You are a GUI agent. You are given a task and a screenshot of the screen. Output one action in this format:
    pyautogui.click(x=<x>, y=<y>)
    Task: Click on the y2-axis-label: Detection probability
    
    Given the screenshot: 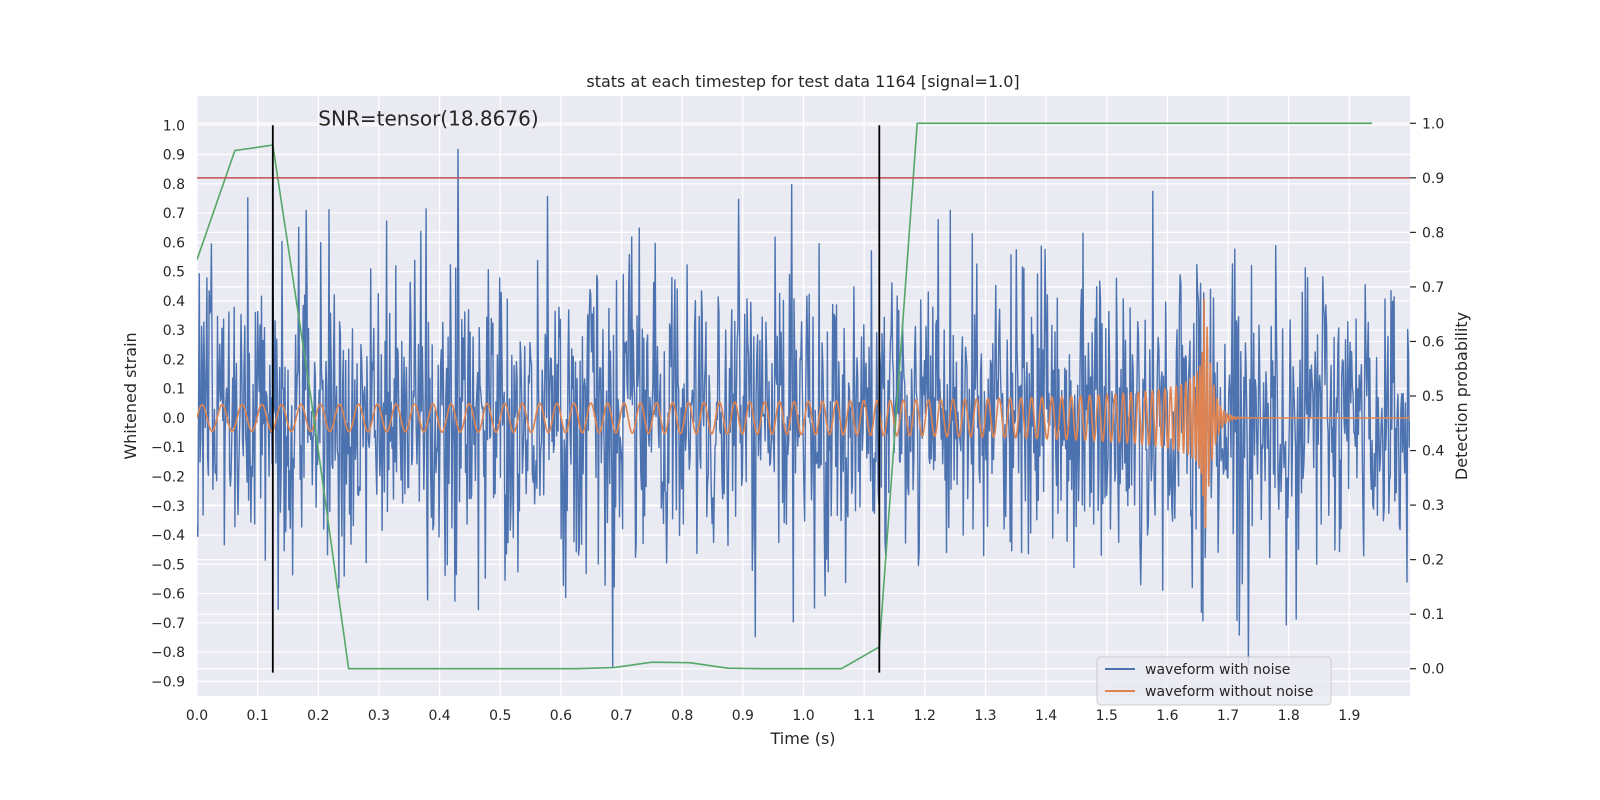 What is the action you would take?
    pyautogui.click(x=1461, y=396)
    